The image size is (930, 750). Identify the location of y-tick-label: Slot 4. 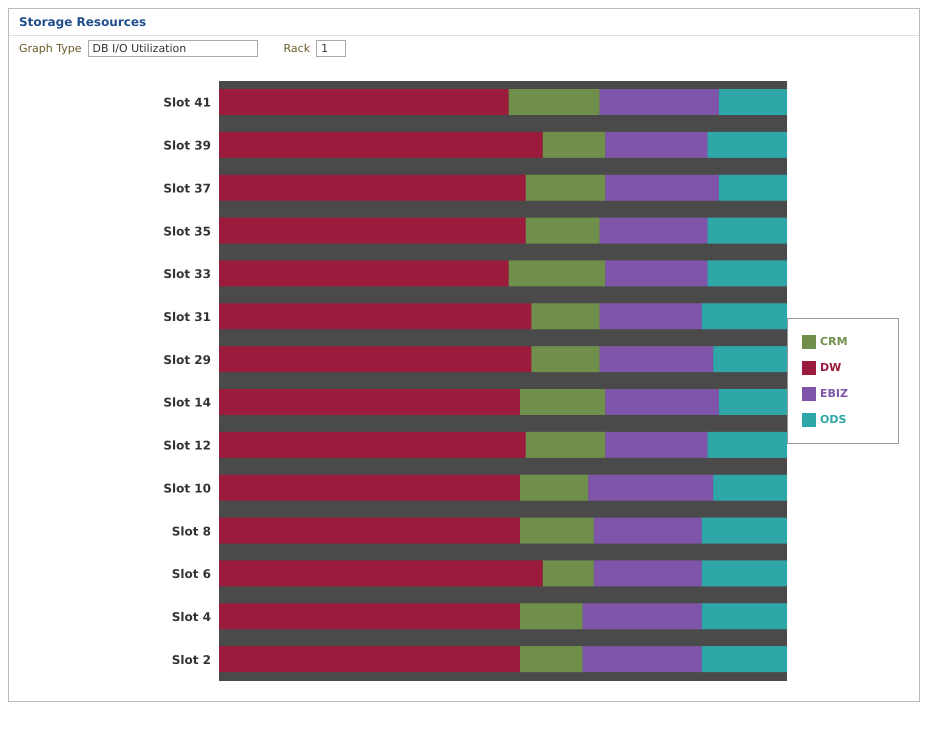
(191, 617).